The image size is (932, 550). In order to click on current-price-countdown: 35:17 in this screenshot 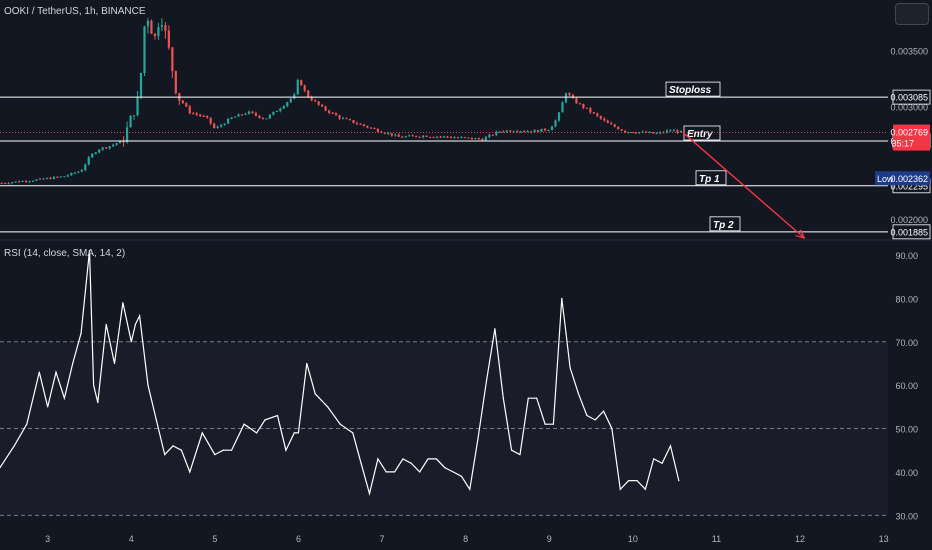, I will do `click(902, 144)`.